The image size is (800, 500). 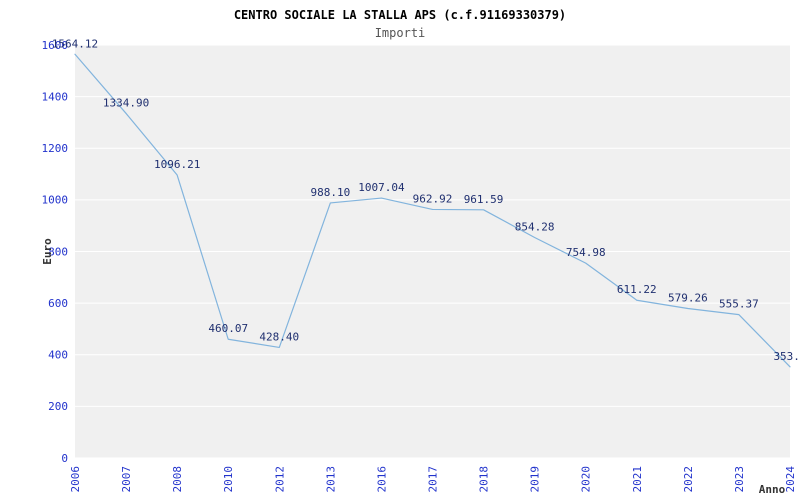 I want to click on x-tick-label: 2013, so click(x=330, y=479).